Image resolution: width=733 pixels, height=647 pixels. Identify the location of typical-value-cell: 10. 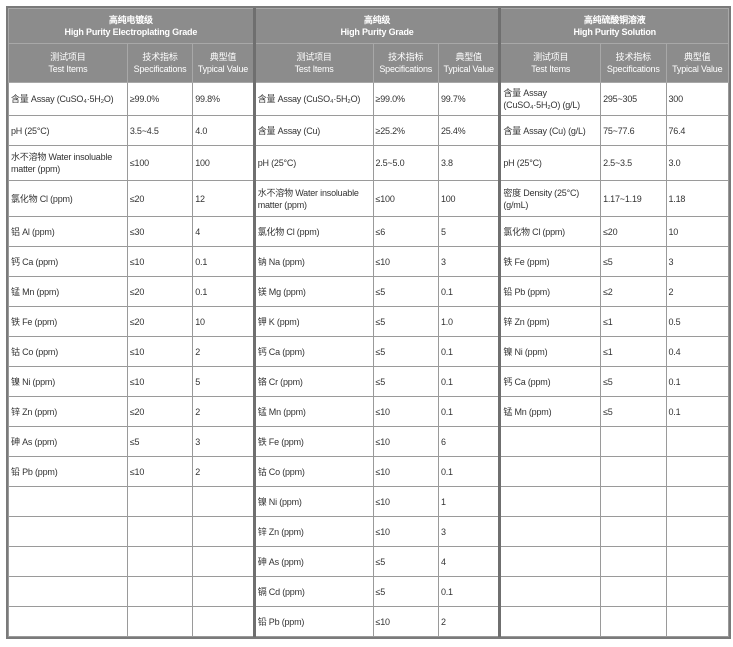
(697, 231).